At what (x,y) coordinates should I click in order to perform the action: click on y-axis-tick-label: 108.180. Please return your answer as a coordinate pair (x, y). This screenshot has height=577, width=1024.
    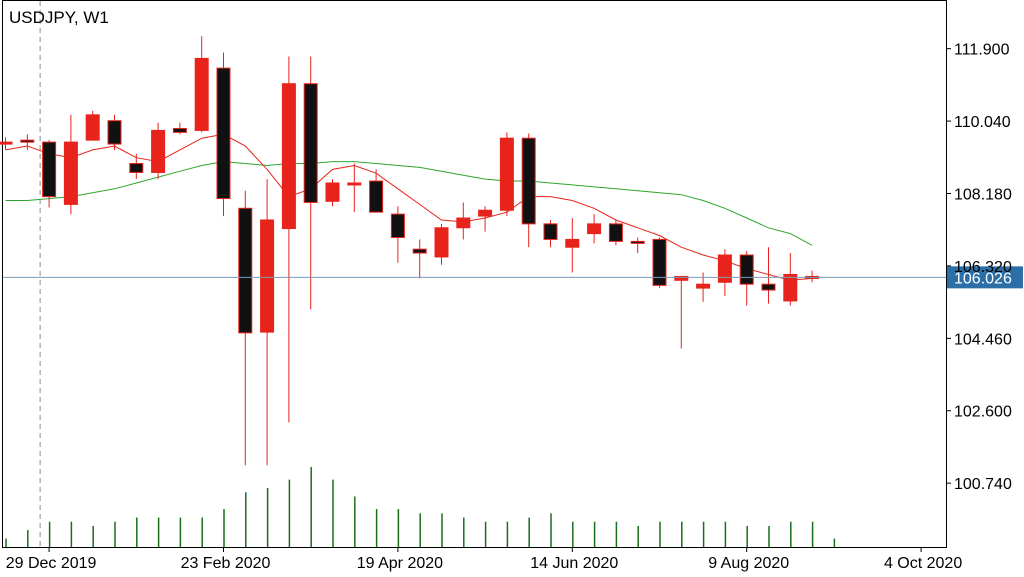
    Looking at the image, I should click on (983, 194).